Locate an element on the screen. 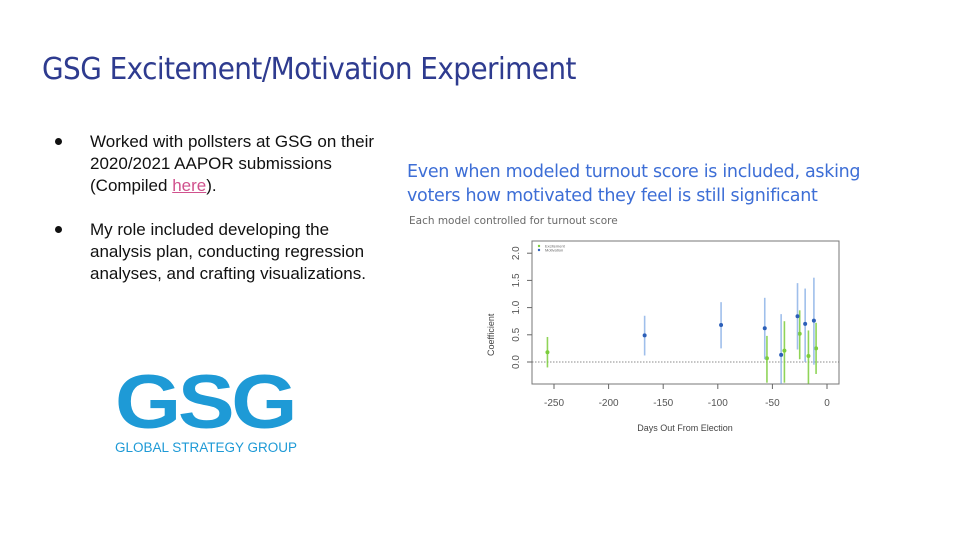 The height and width of the screenshot is (540, 960). y-tick-label: 0.5 is located at coordinates (516, 334).